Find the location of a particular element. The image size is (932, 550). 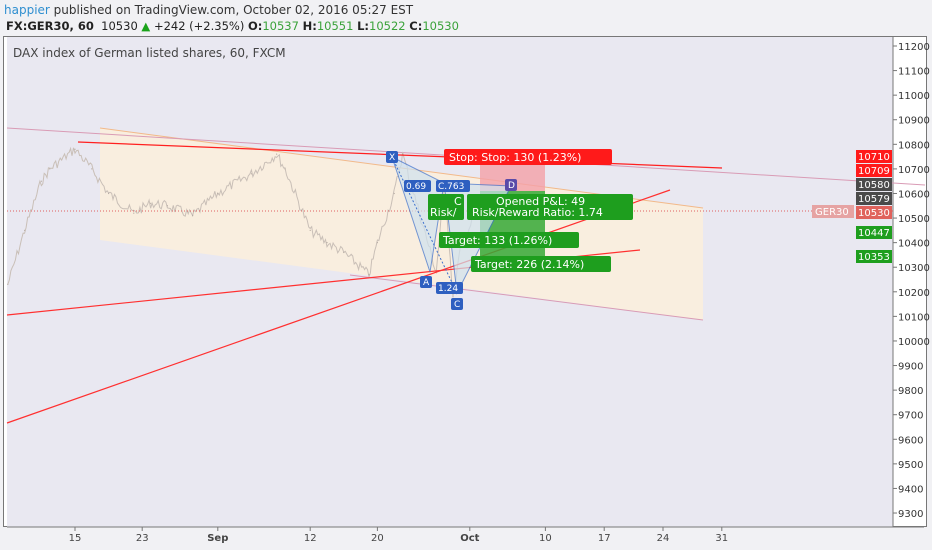

ratio-xb is located at coordinates (417, 186).